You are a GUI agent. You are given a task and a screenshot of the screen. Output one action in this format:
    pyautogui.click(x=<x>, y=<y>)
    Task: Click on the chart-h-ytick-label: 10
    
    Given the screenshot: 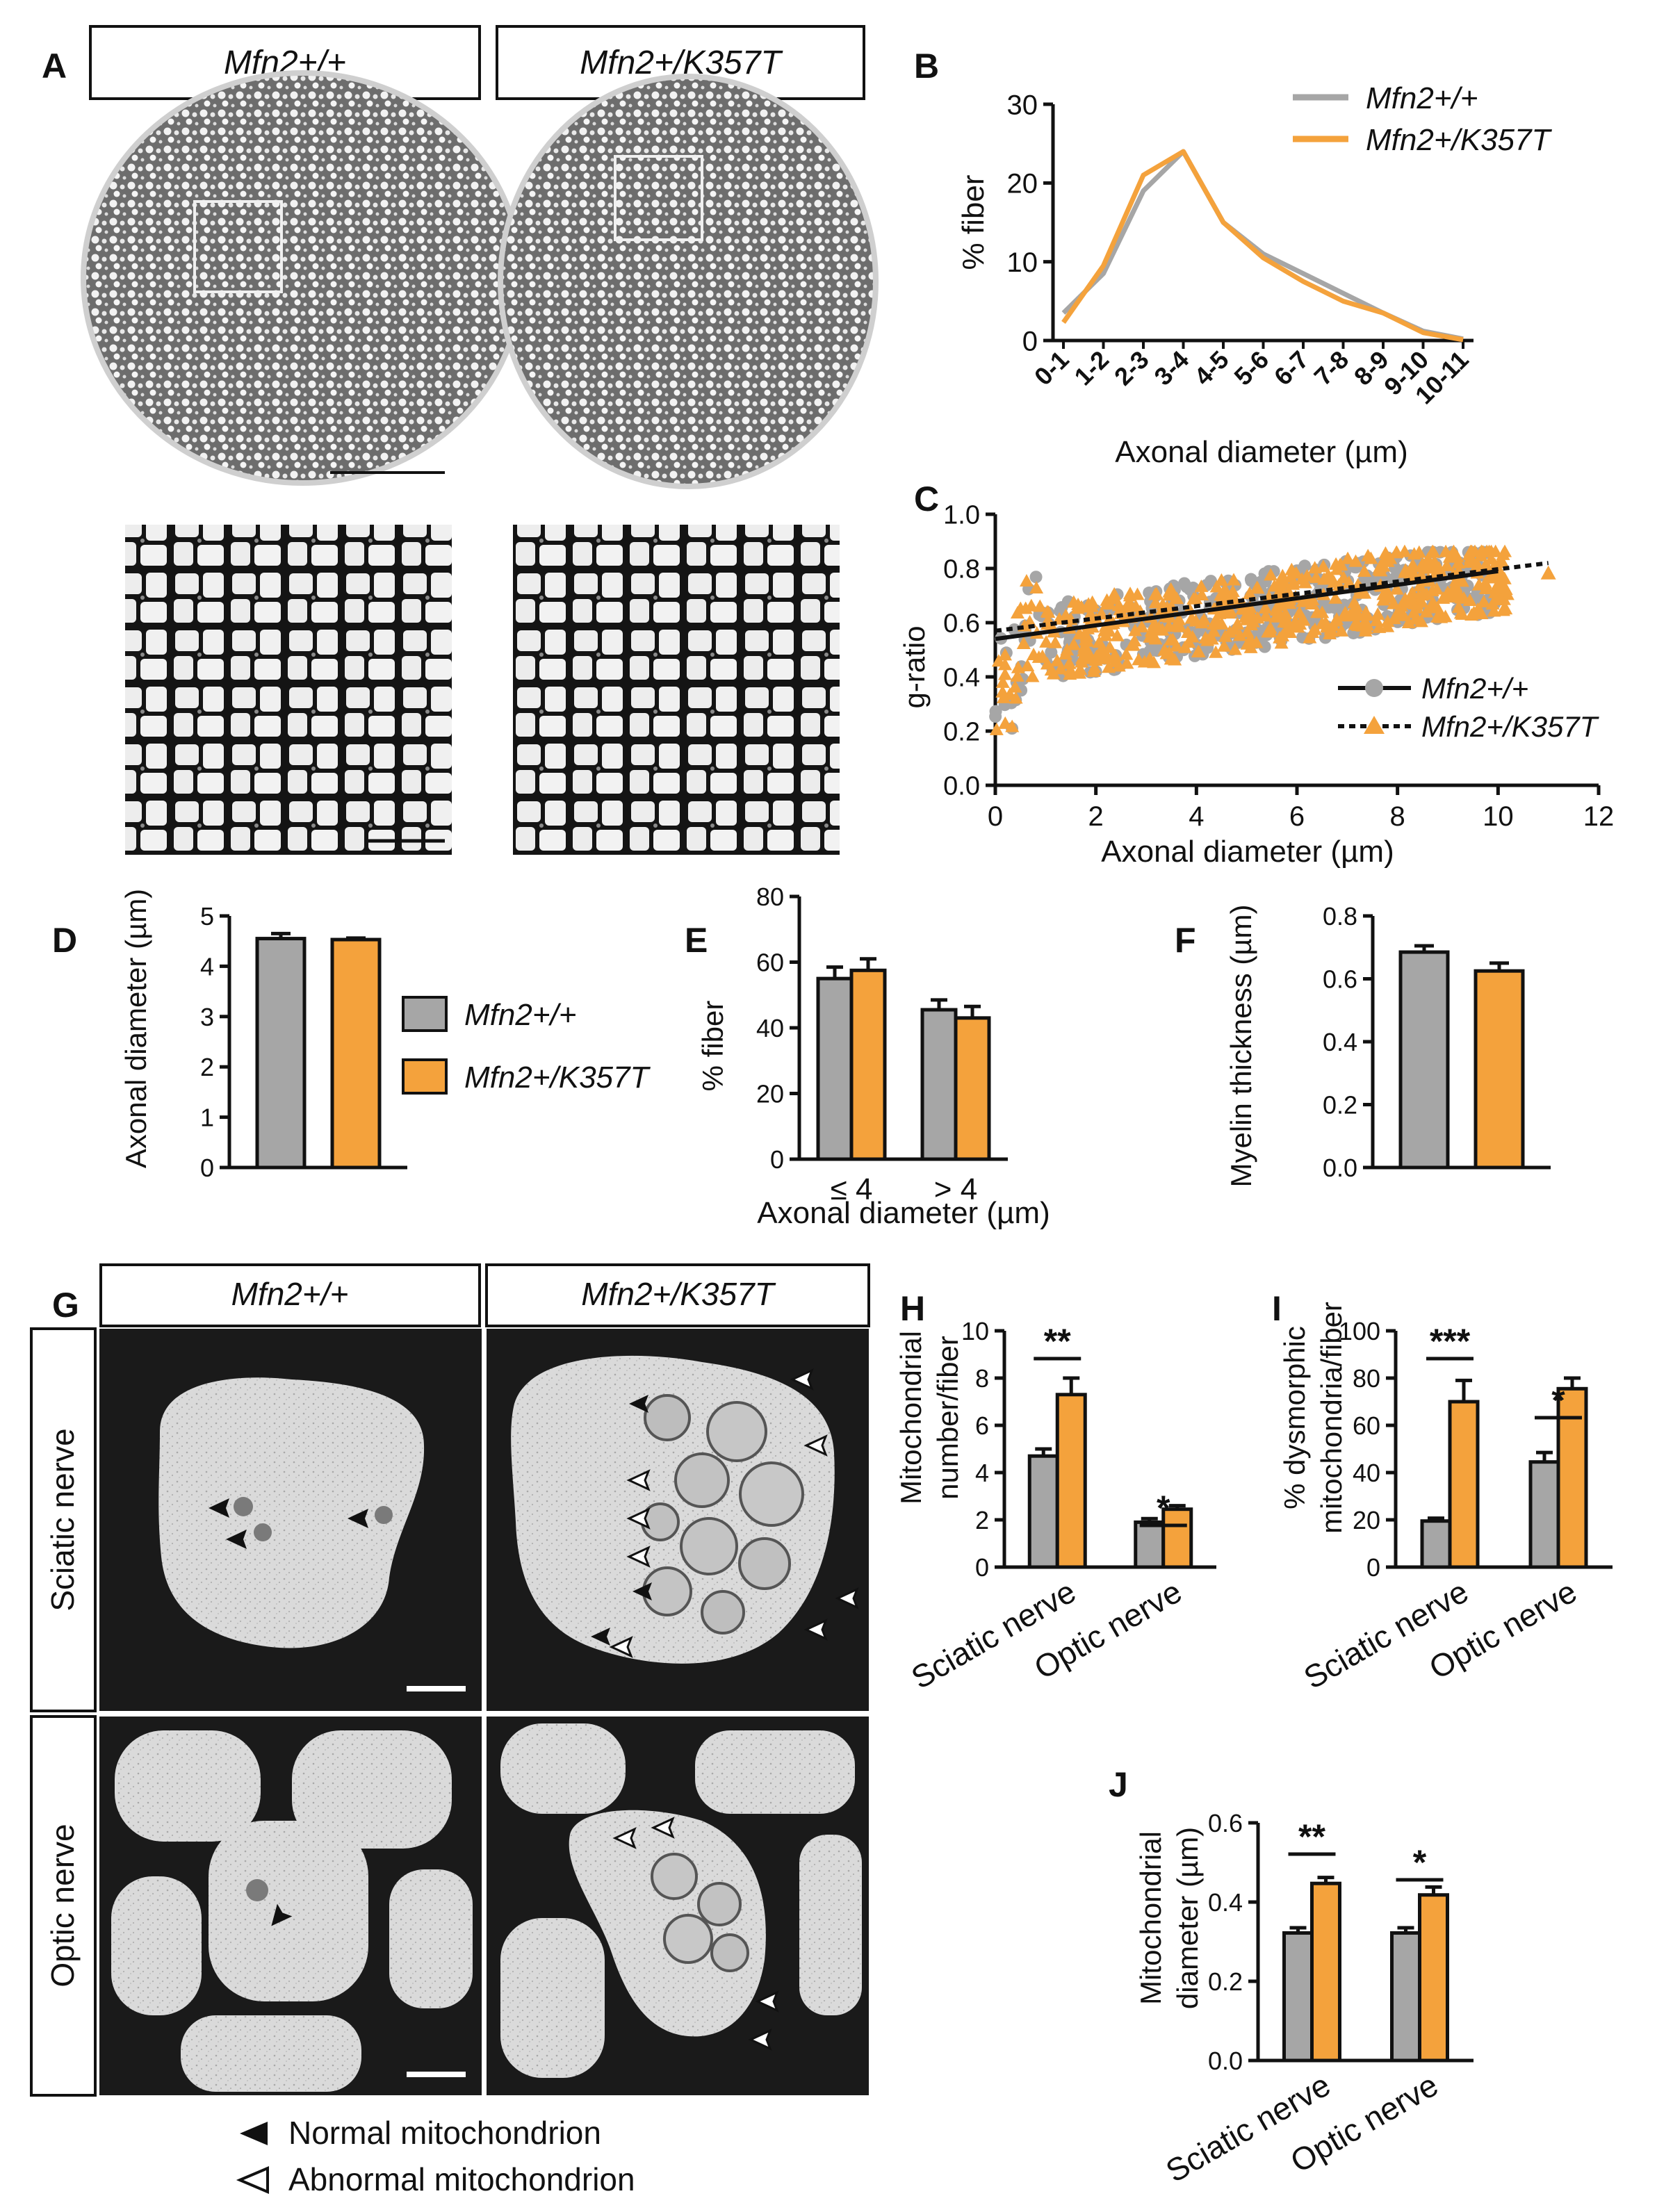 What is the action you would take?
    pyautogui.click(x=975, y=1331)
    